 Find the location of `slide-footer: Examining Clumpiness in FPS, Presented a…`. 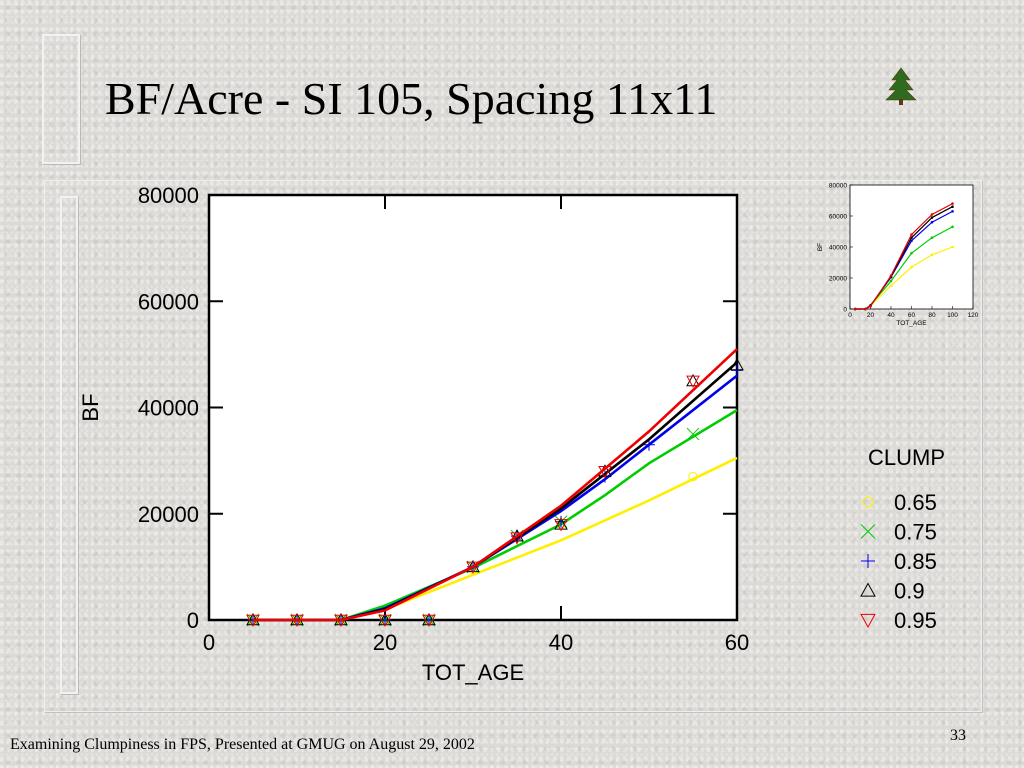

slide-footer: Examining Clumpiness in FPS, Presented a… is located at coordinates (242, 744).